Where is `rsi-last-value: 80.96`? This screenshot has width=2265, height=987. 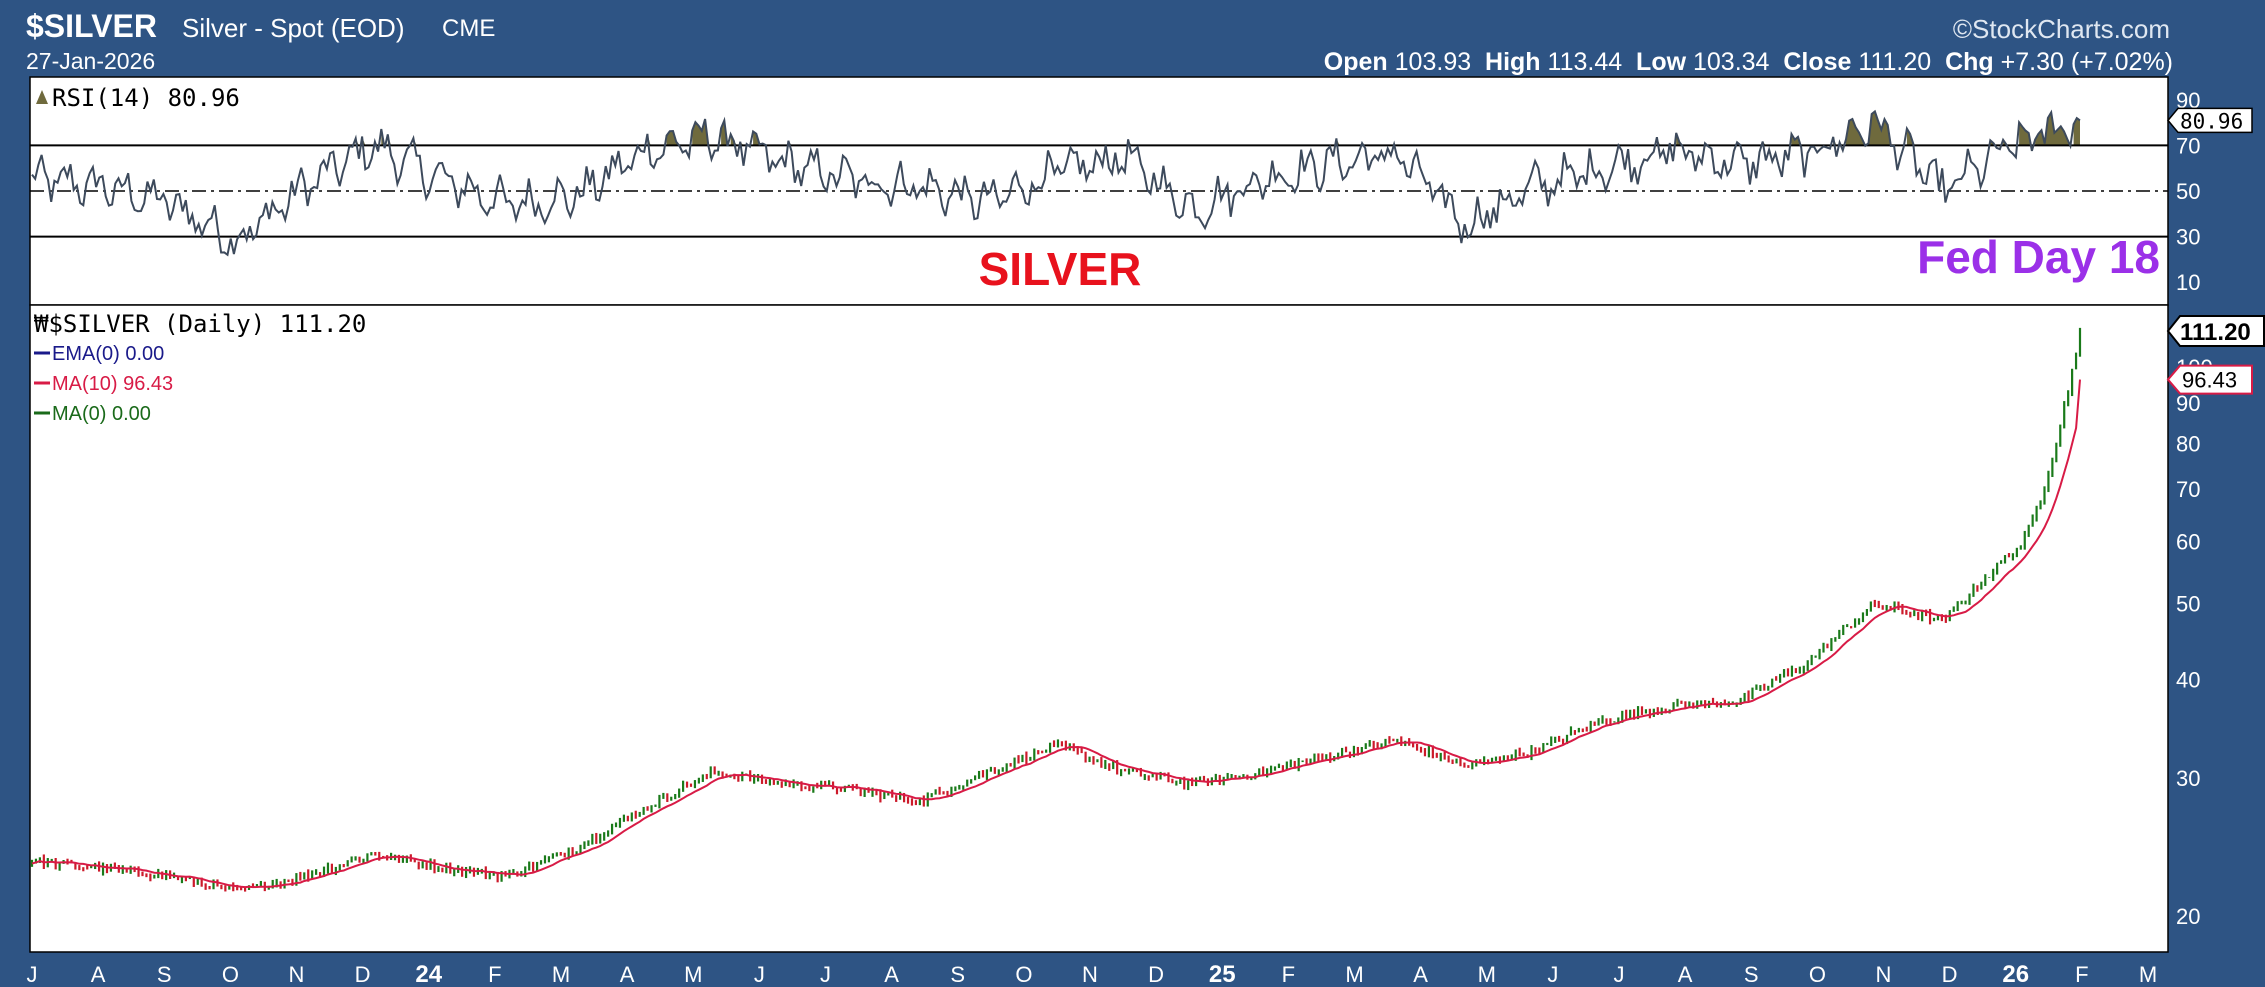 rsi-last-value: 80.96 is located at coordinates (2211, 121).